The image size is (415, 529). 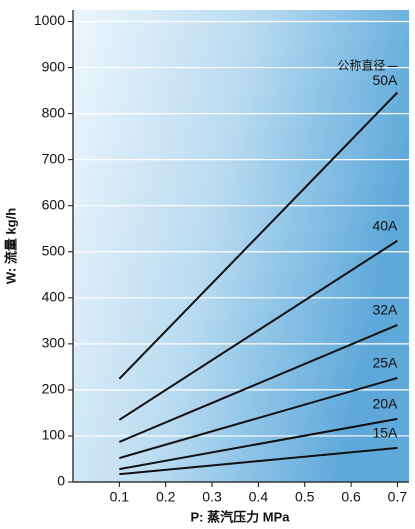 I want to click on legend-title: 公称直径, so click(x=361, y=66).